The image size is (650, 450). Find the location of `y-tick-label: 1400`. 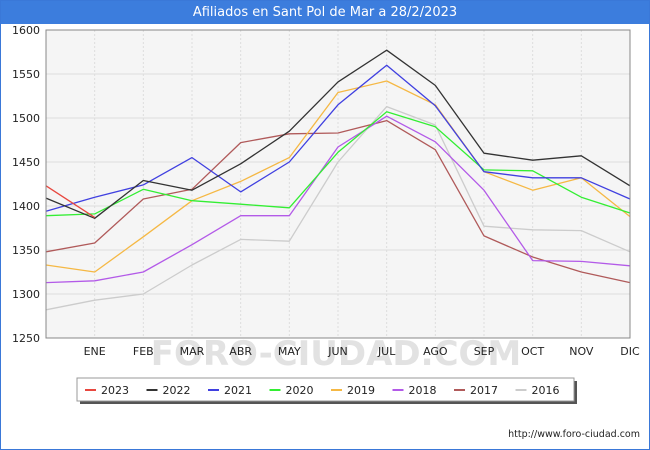

y-tick-label: 1400 is located at coordinates (26, 206).